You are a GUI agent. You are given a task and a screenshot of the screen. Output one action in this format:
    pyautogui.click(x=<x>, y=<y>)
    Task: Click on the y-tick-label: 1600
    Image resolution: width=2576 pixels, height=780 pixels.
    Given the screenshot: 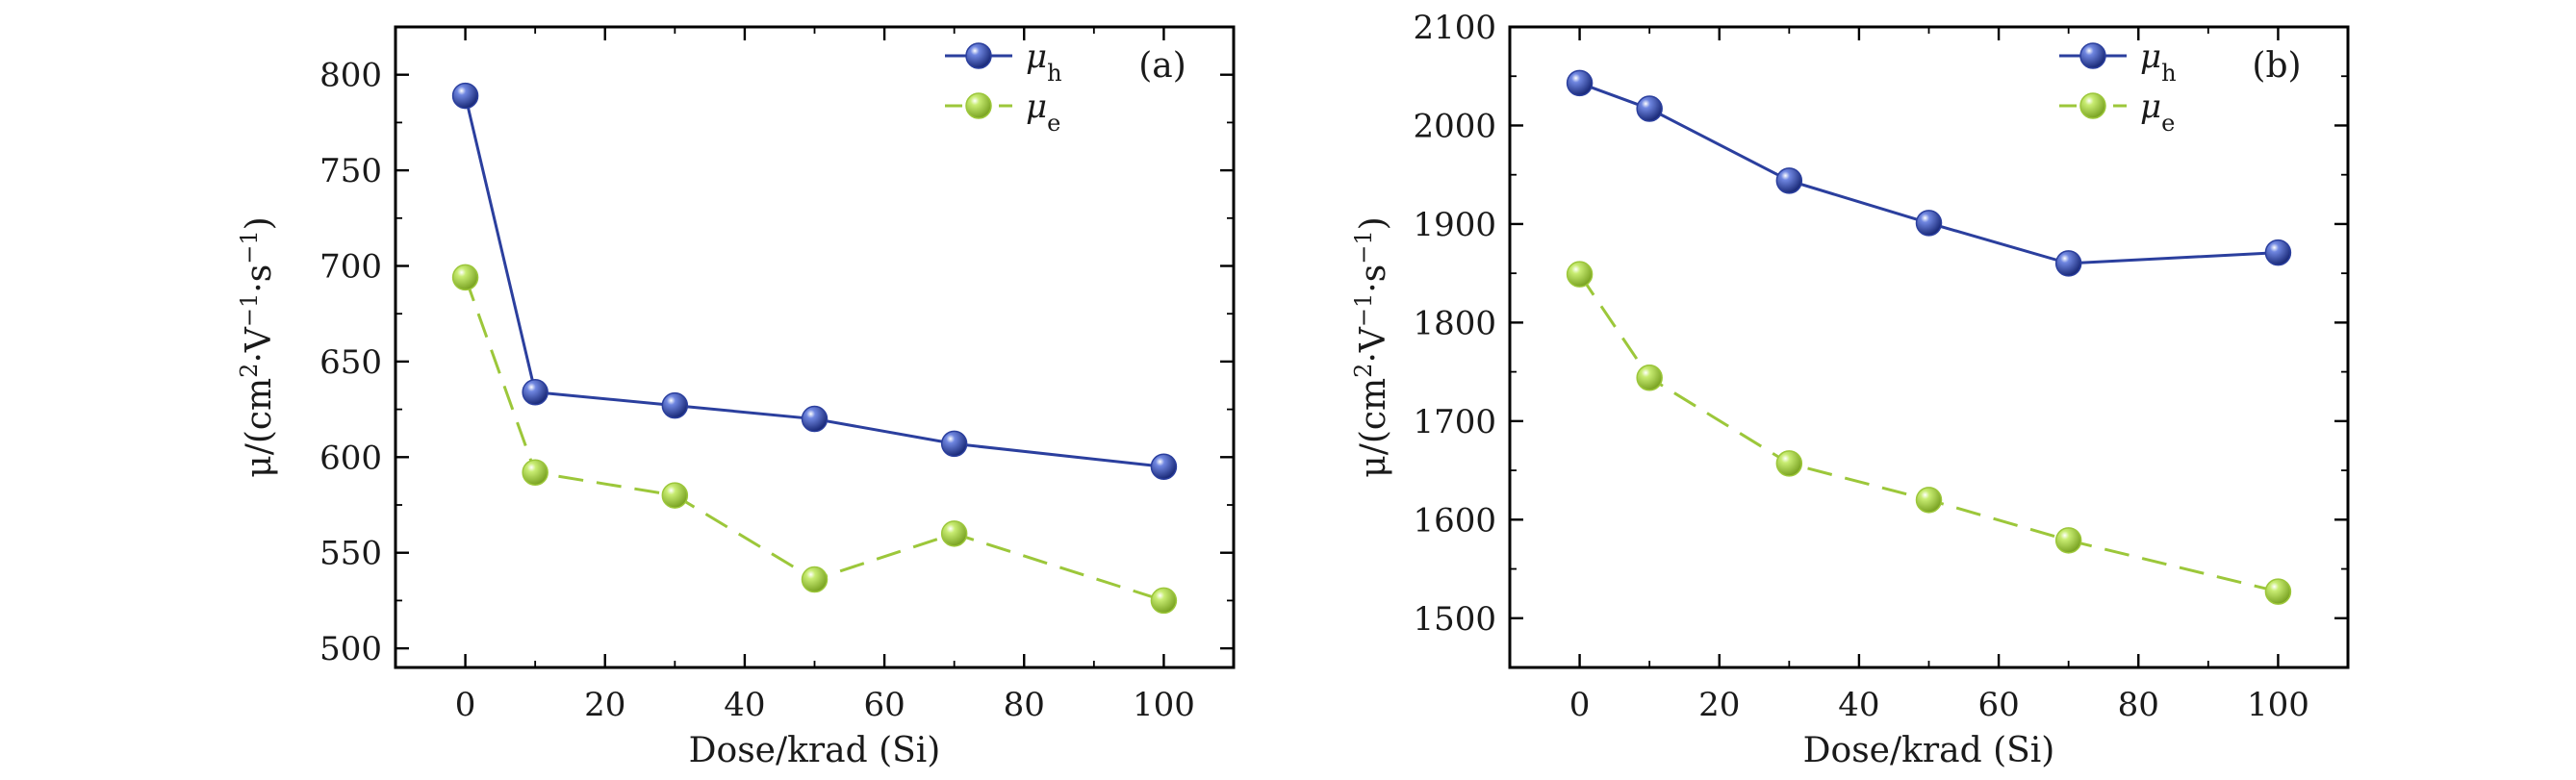 What is the action you would take?
    pyautogui.click(x=1454, y=520)
    